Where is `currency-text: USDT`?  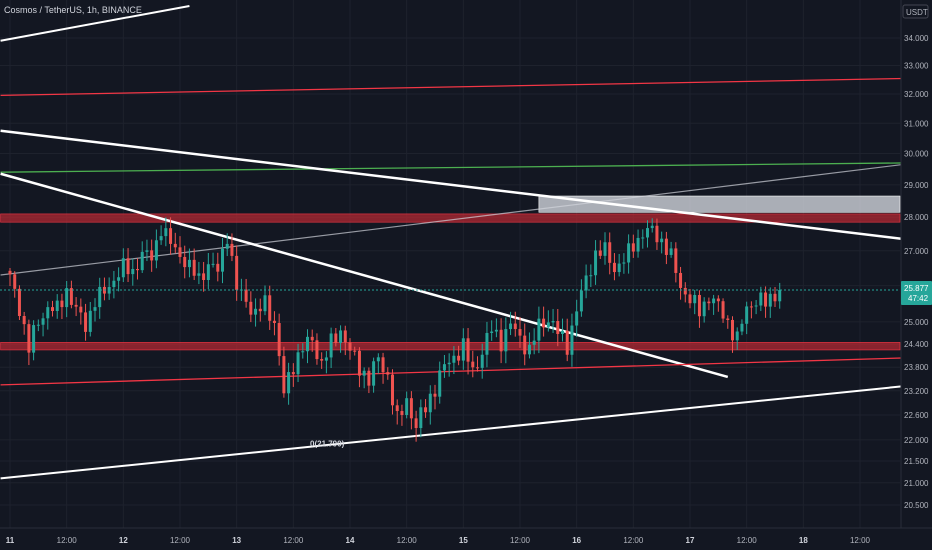 currency-text: USDT is located at coordinates (917, 12).